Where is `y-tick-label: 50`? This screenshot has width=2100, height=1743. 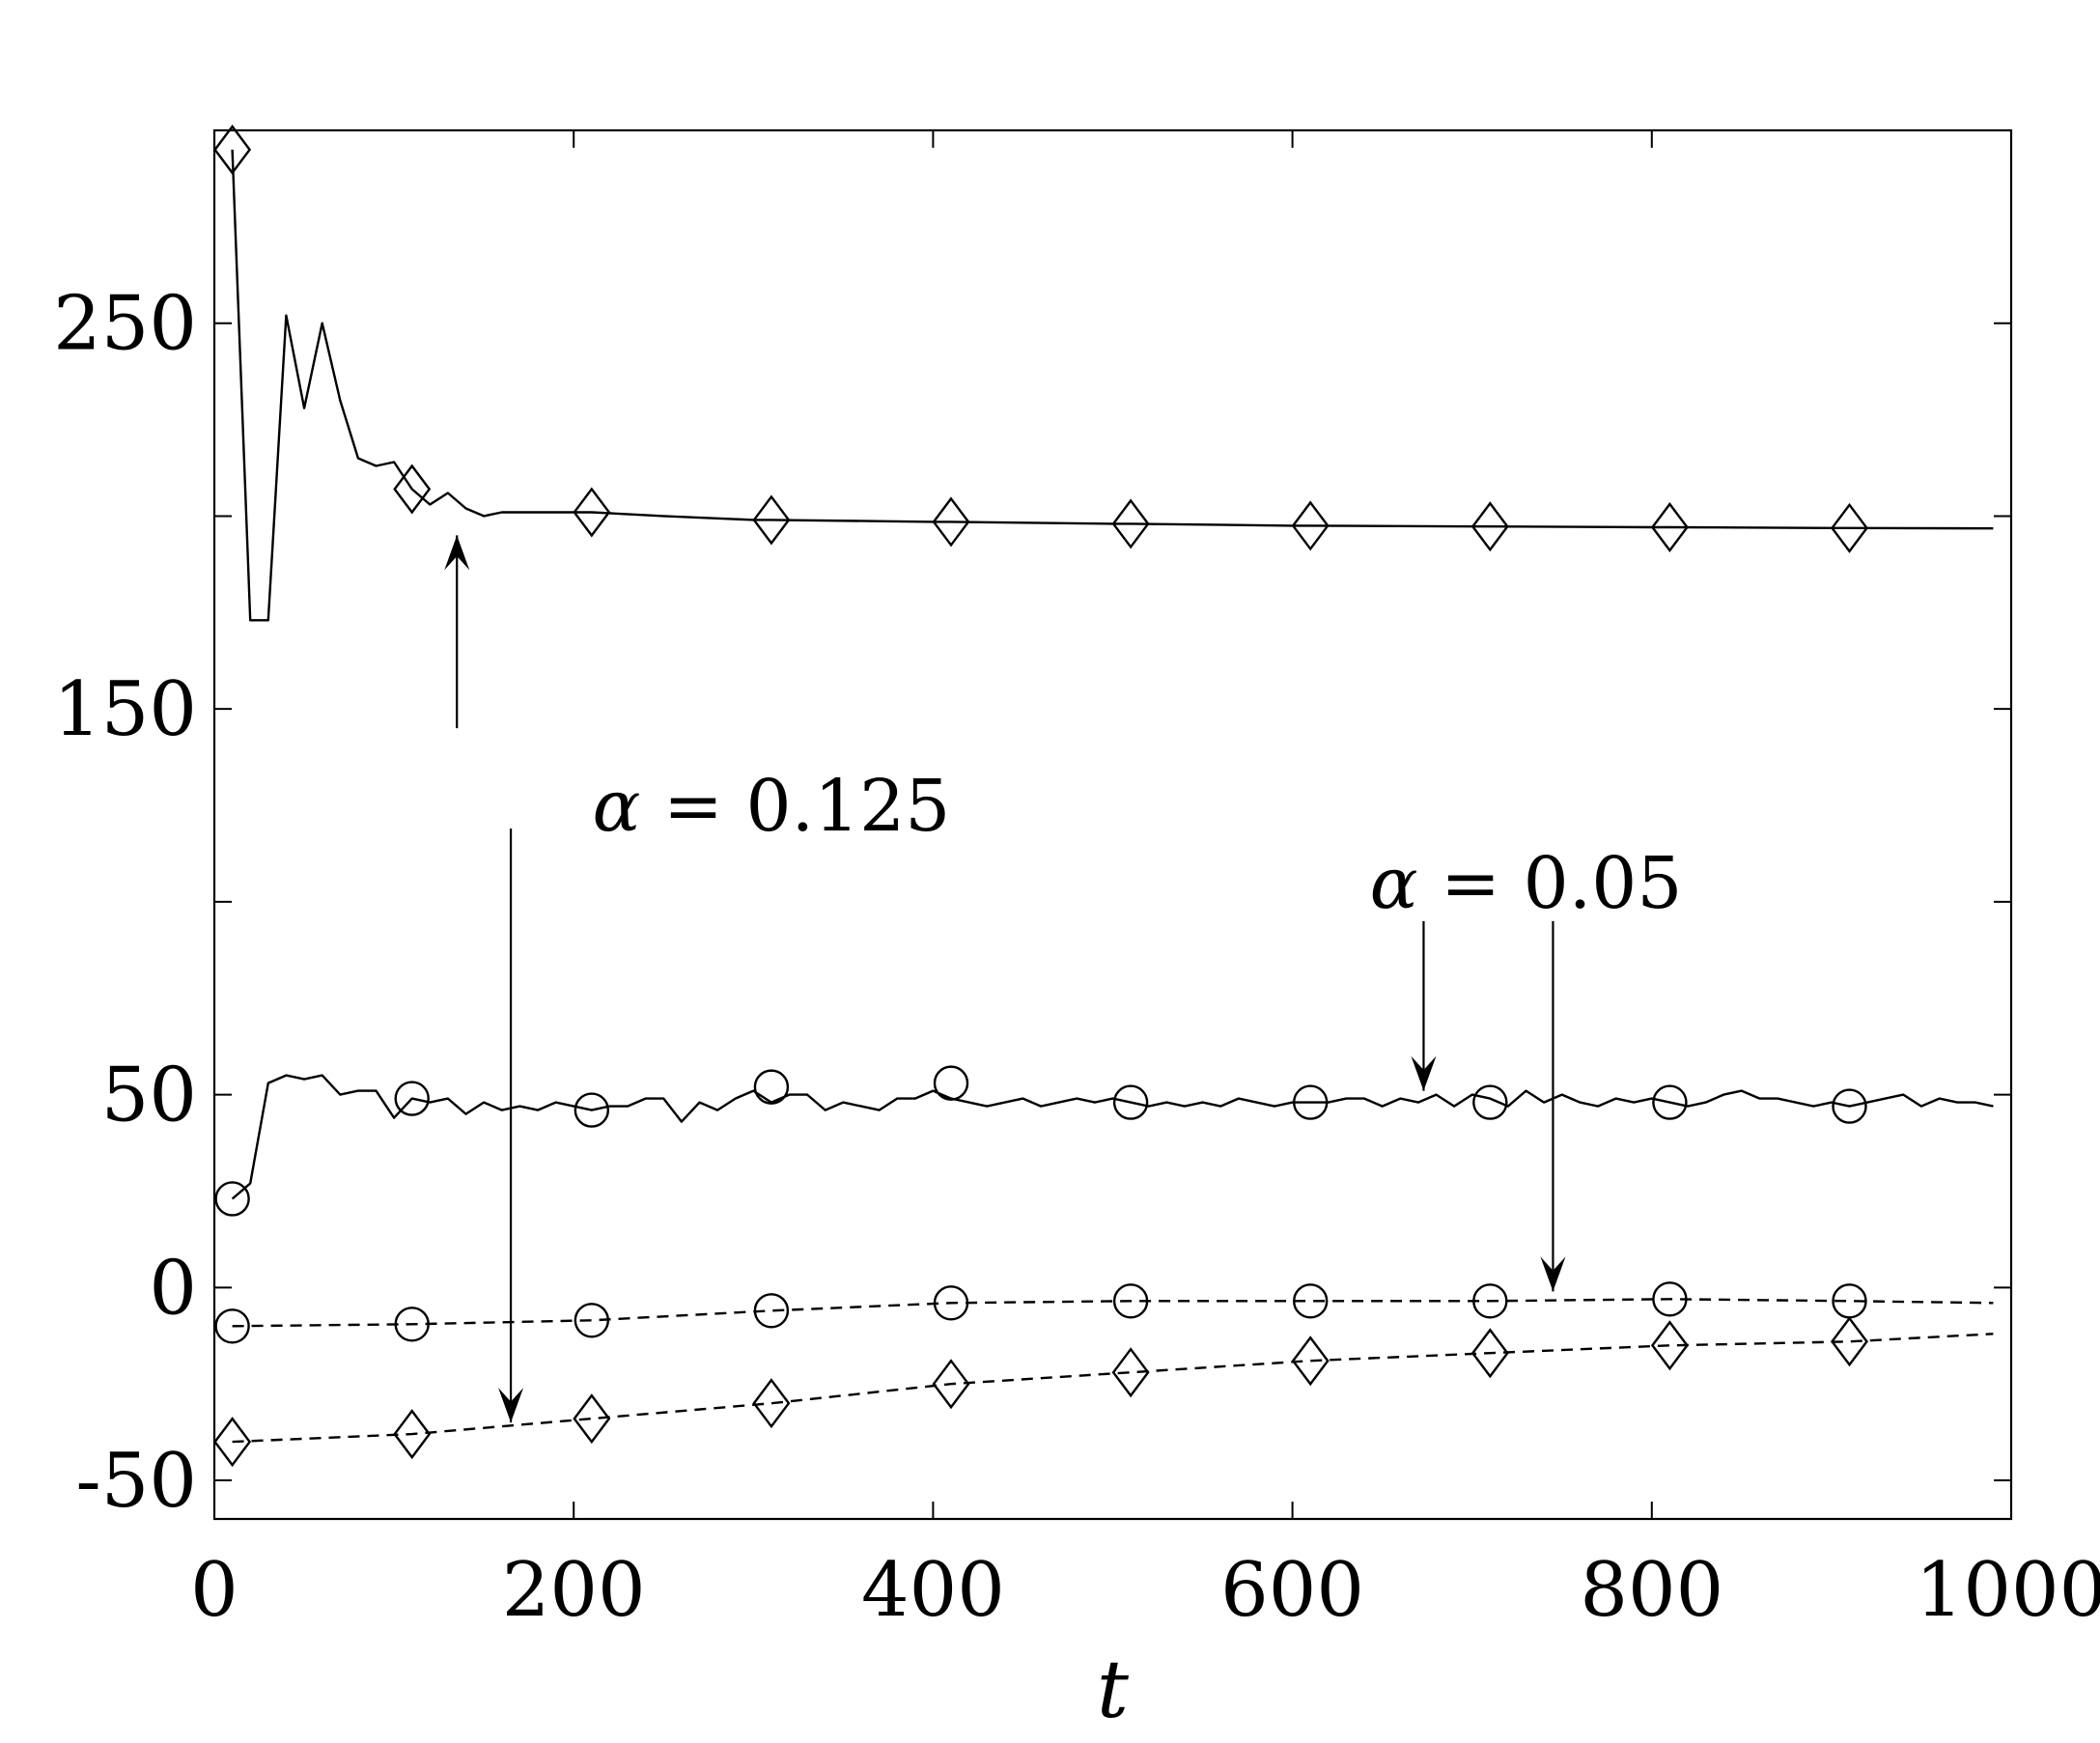
y-tick-label: 50 is located at coordinates (149, 1096).